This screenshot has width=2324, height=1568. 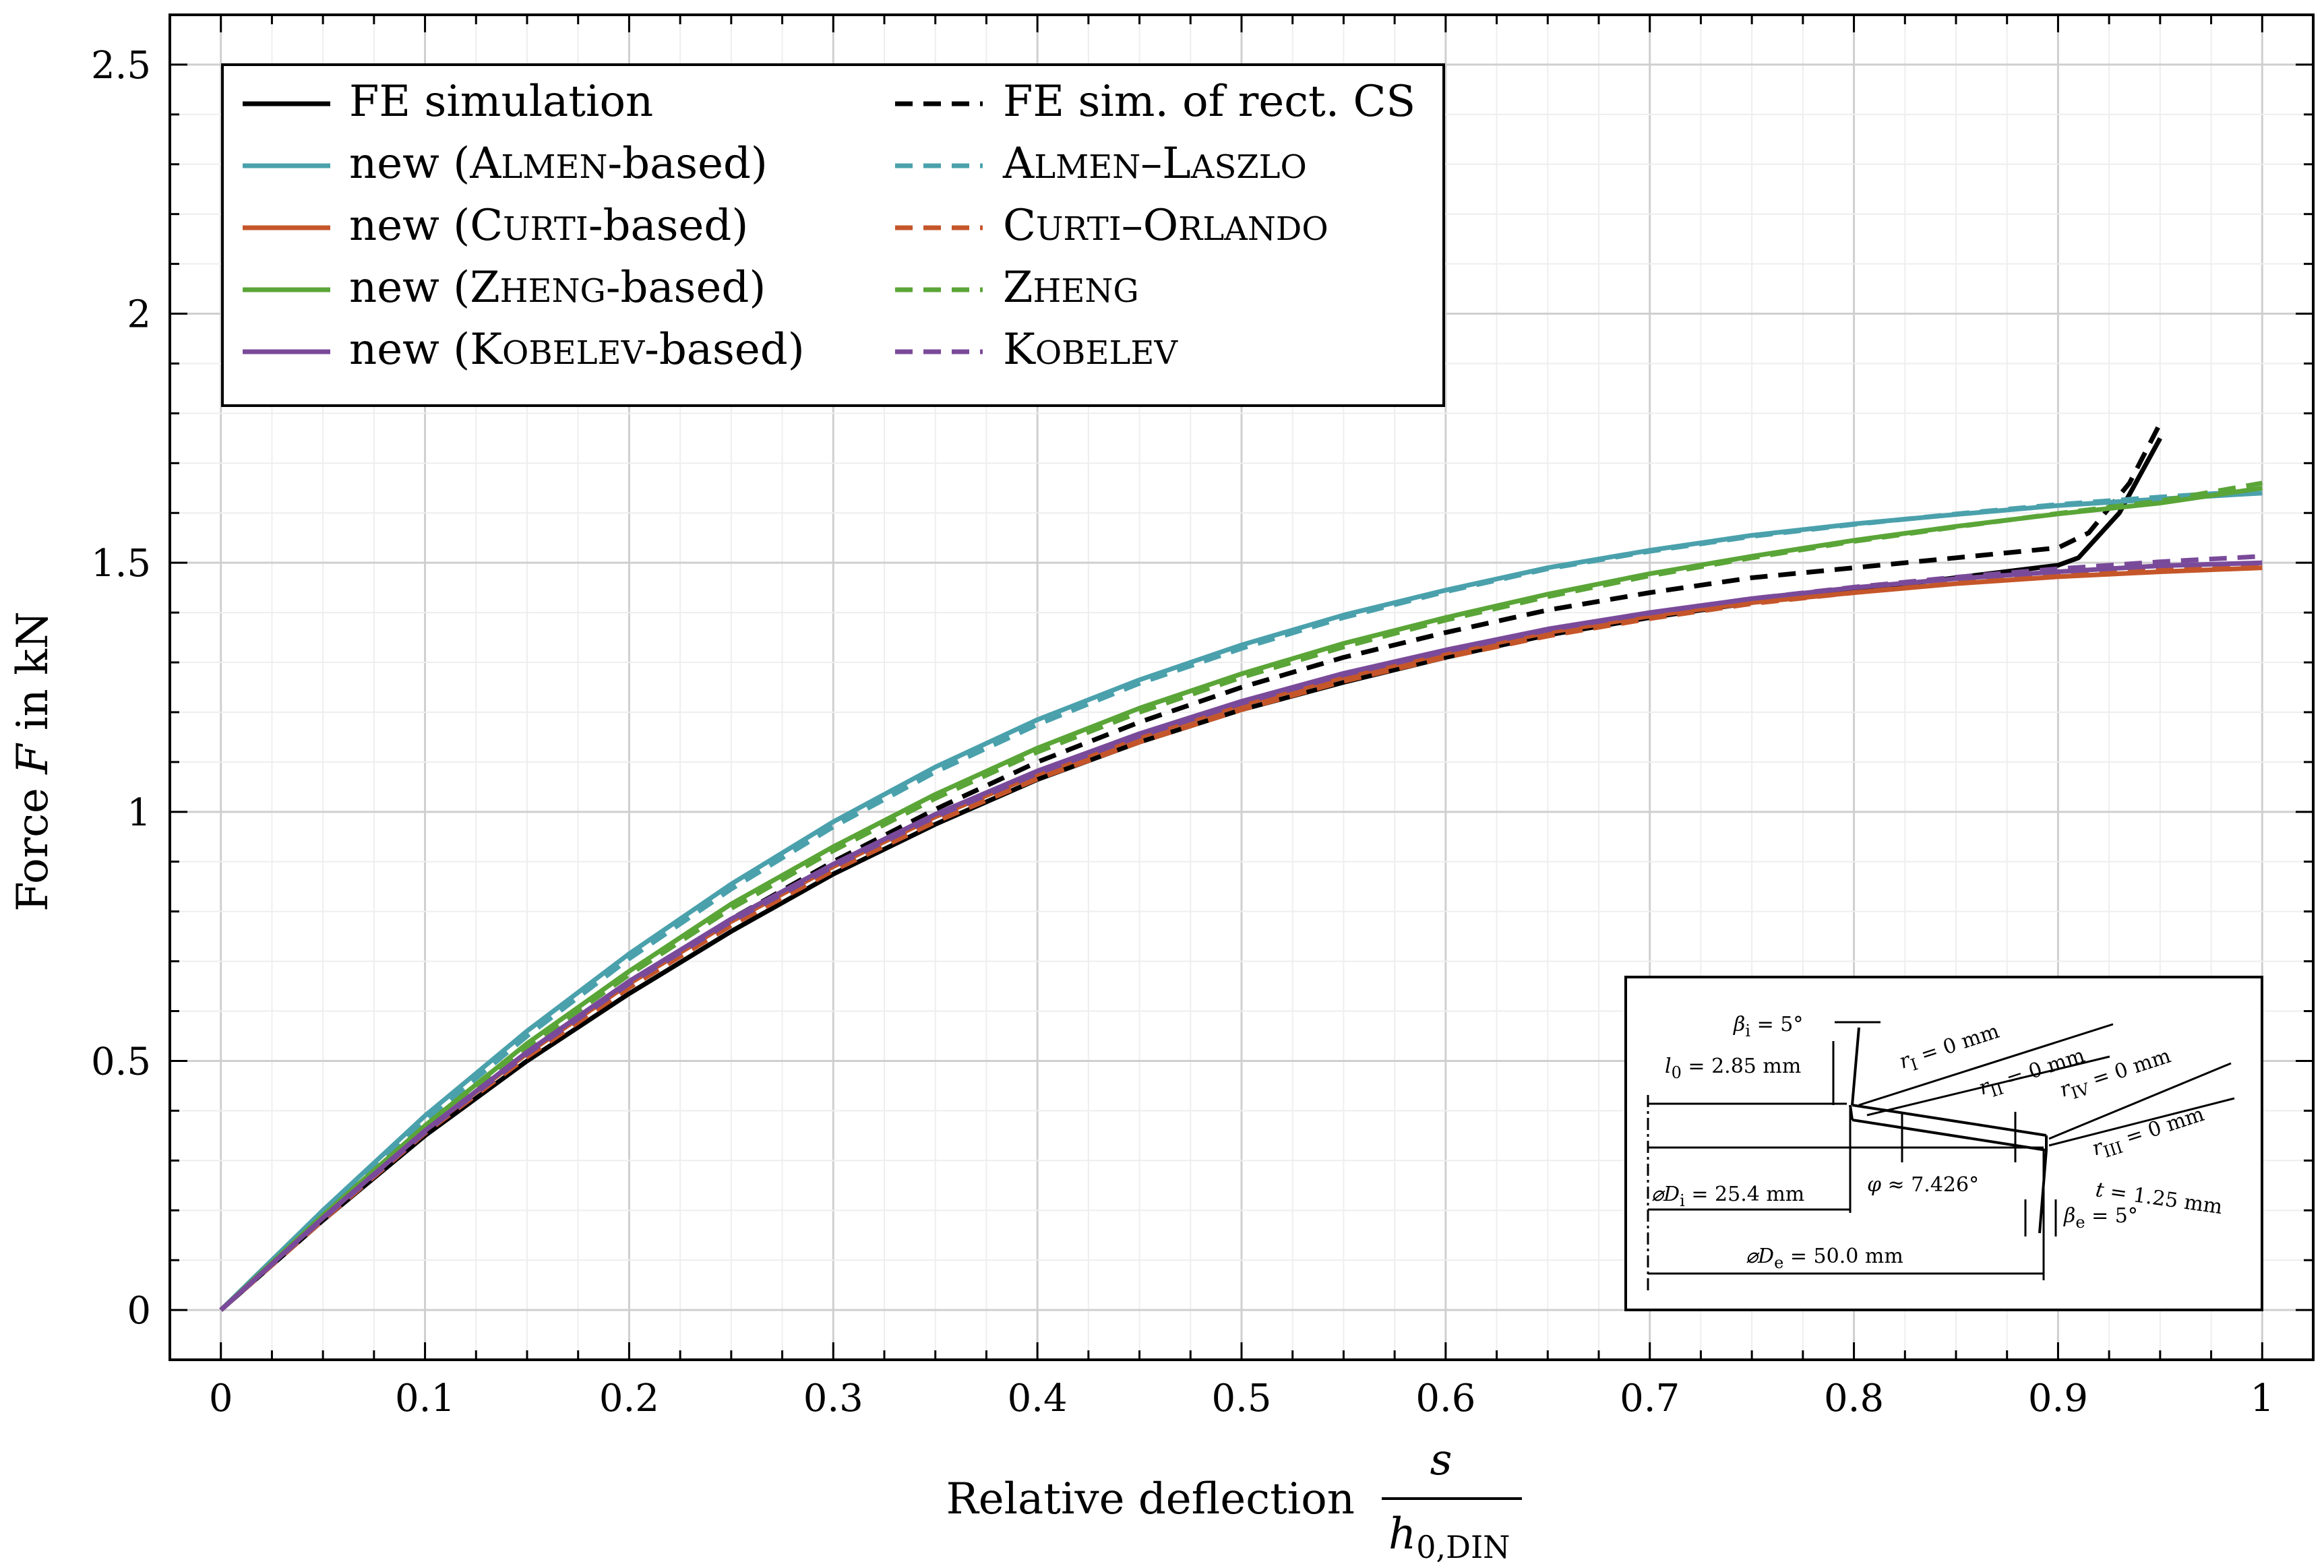 I want to click on legend-label-name-initial: O, so click(x=1160, y=226).